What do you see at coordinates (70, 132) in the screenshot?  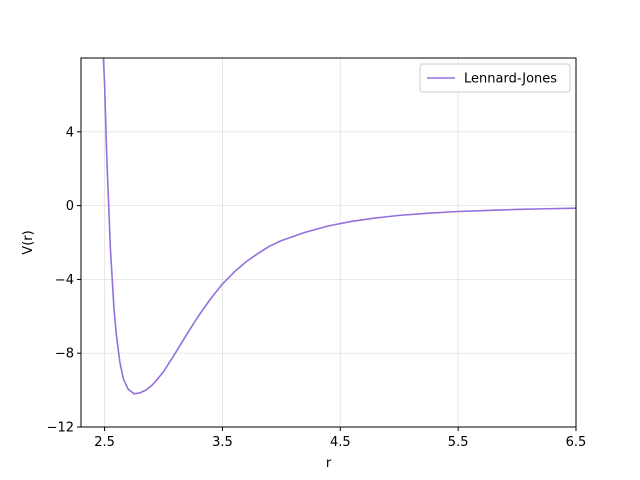 I see `y-tick-label: 4` at bounding box center [70, 132].